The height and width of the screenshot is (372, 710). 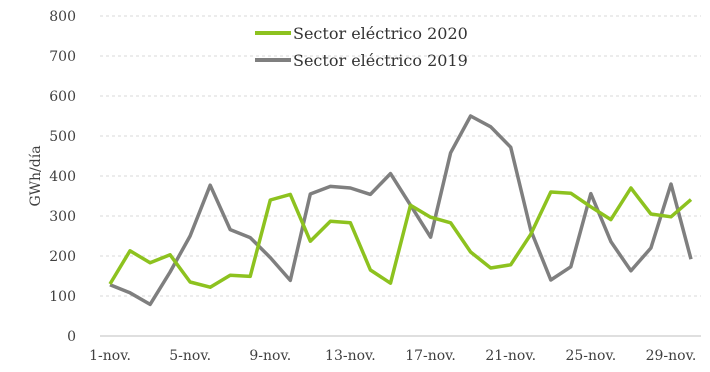 I want to click on legend-label-2020: Sector eléctrico 2020, so click(x=380, y=33).